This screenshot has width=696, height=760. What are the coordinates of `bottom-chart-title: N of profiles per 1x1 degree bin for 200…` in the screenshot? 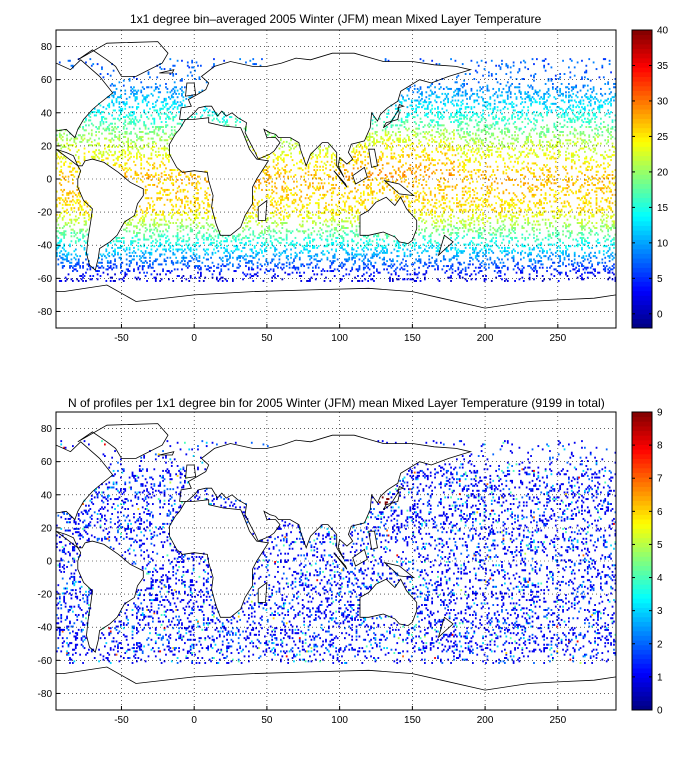 It's located at (336, 403).